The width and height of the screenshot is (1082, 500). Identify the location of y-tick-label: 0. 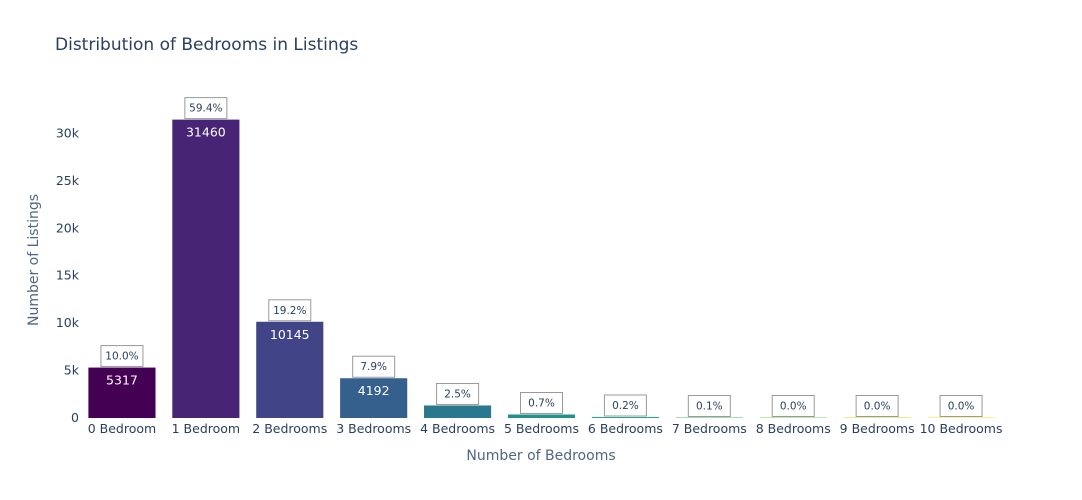
(75, 417).